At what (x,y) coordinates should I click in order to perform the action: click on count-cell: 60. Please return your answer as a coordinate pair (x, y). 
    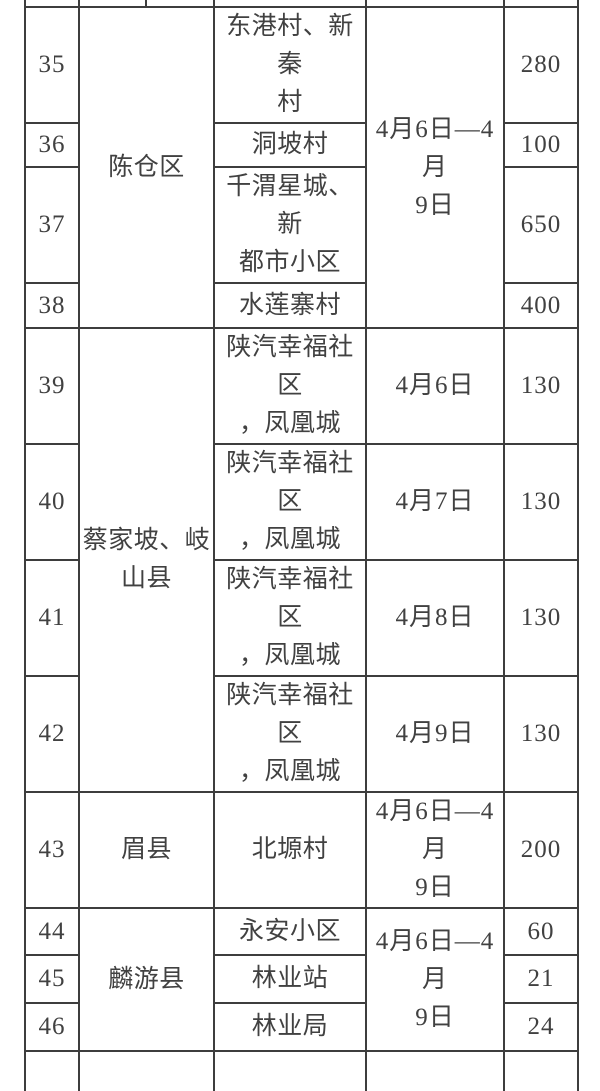
    Looking at the image, I should click on (541, 931).